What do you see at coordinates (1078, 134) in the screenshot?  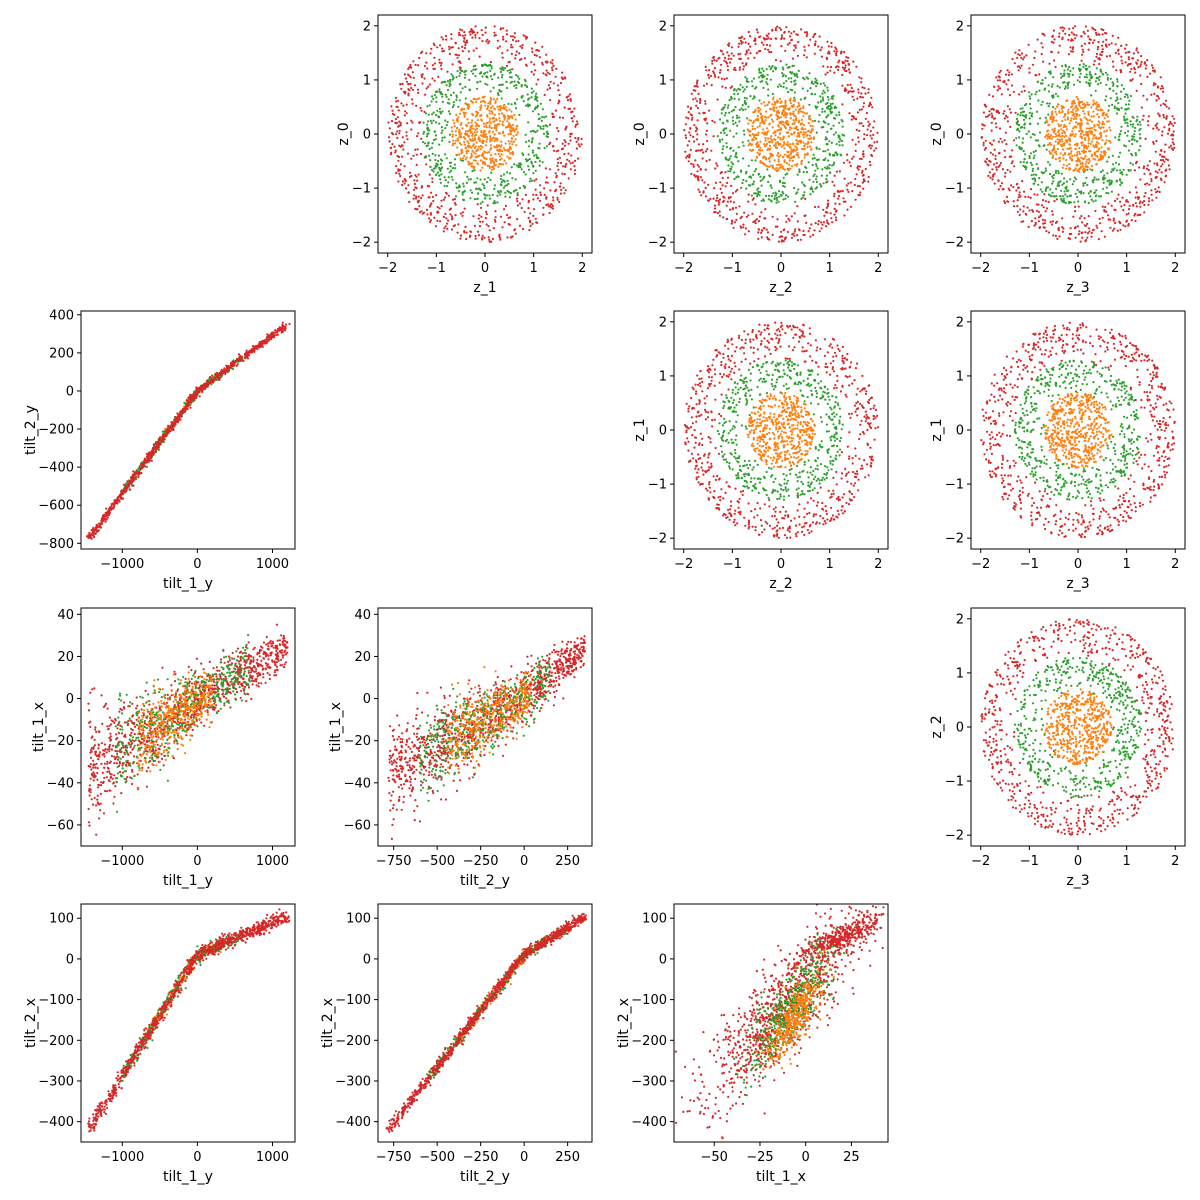 I see `series-ring-inner` at bounding box center [1078, 134].